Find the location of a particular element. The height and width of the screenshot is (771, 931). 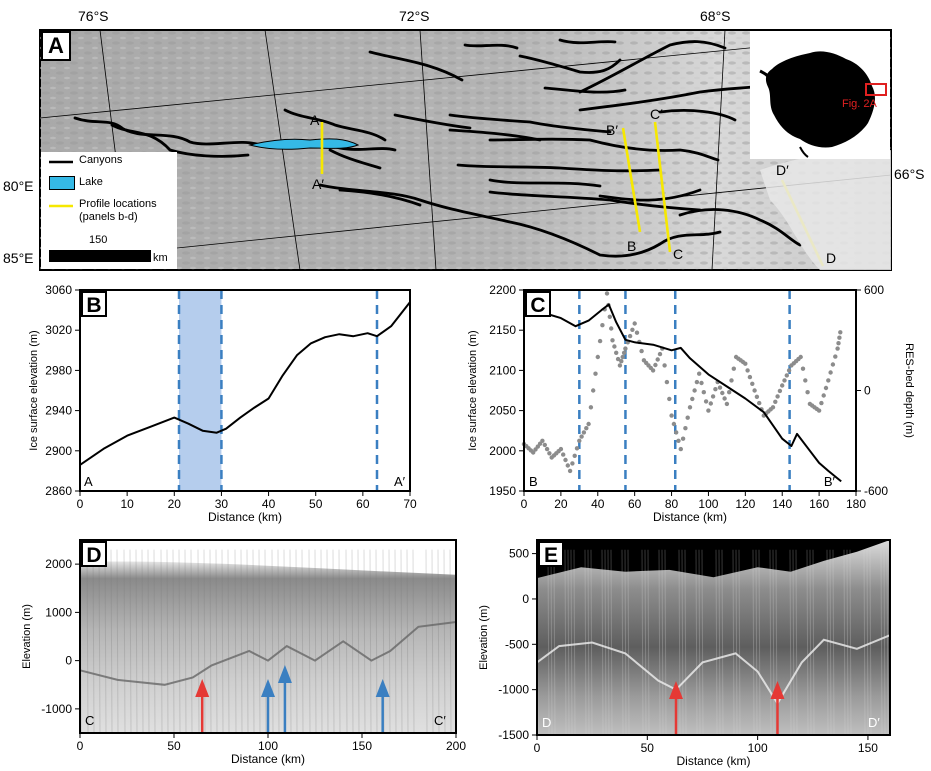

x-tick-label: 100 is located at coordinates (708, 504).